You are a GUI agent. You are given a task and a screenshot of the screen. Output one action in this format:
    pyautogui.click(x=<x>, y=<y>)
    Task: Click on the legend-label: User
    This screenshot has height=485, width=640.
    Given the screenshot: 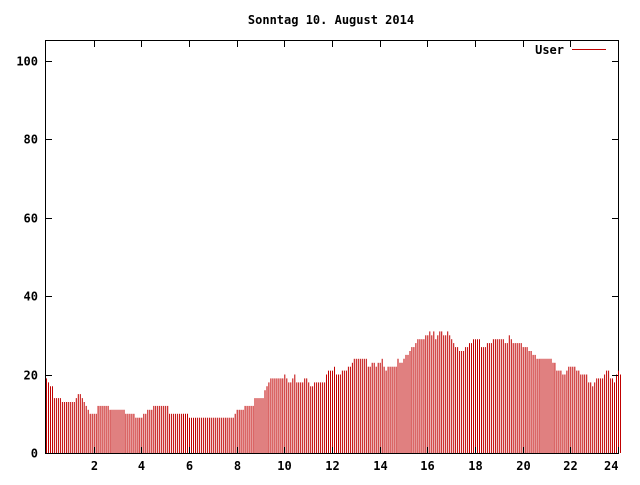 What is the action you would take?
    pyautogui.click(x=549, y=50)
    